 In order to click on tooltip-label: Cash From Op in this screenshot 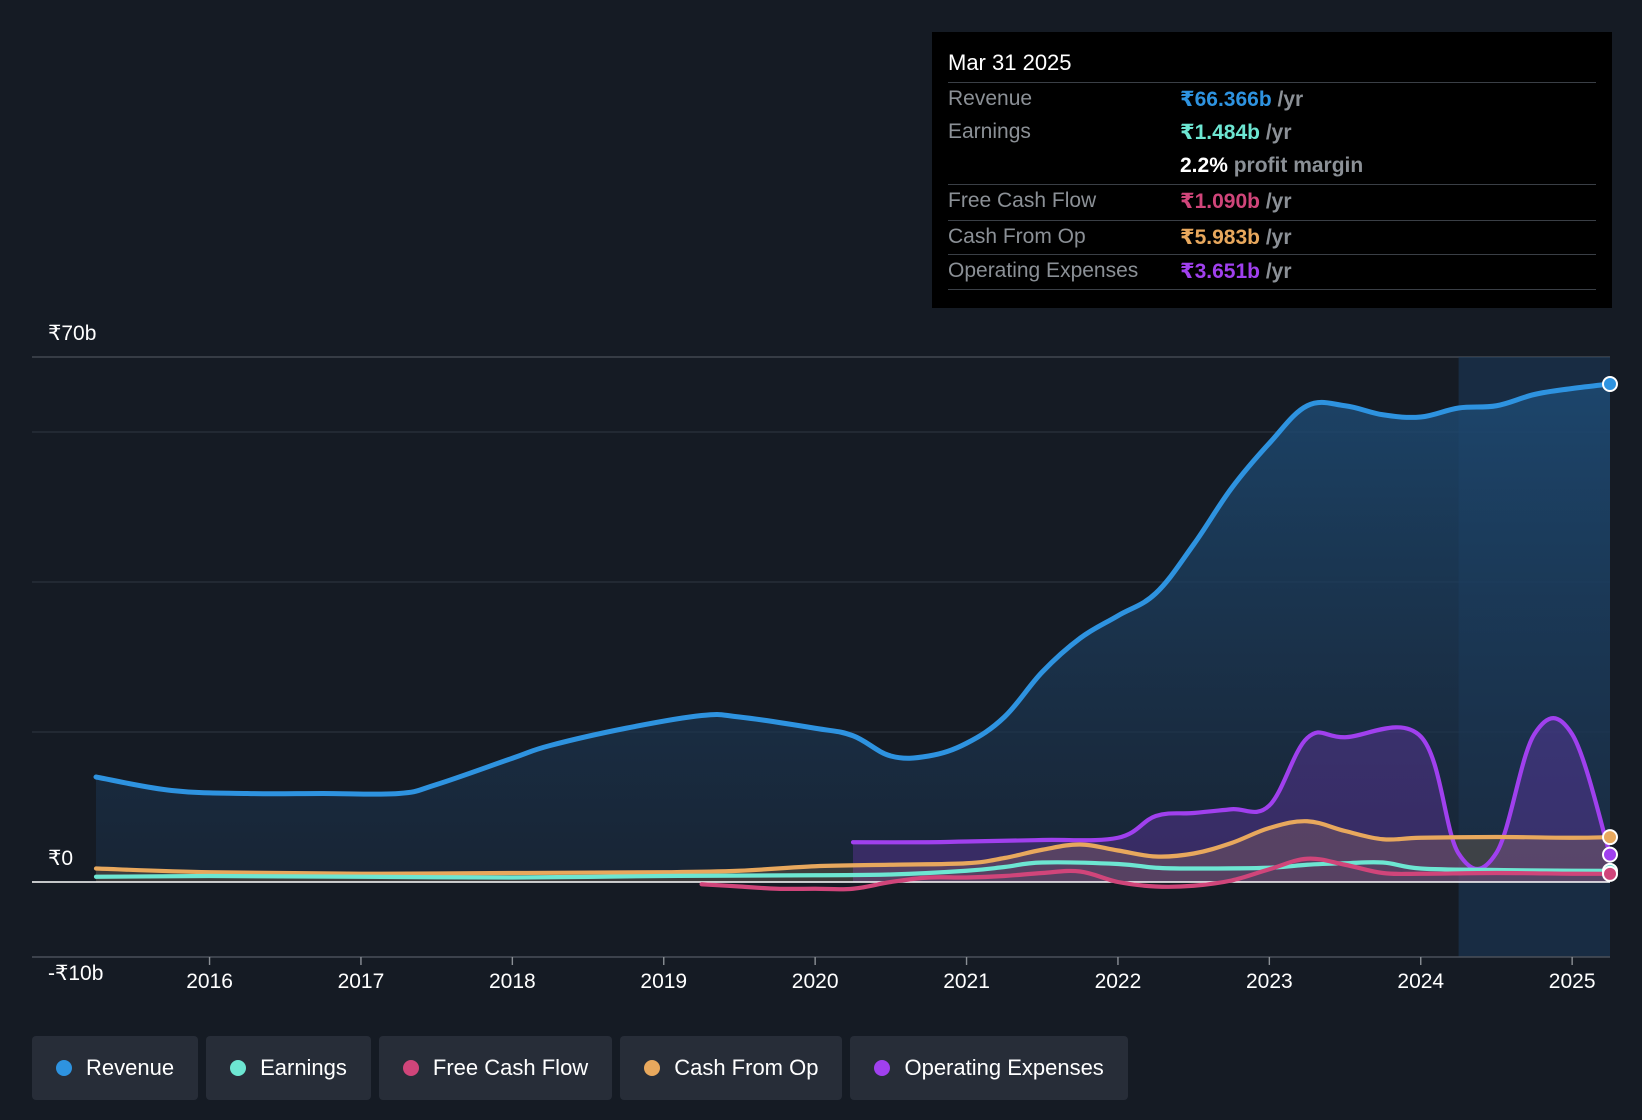, I will do `click(1017, 236)`.